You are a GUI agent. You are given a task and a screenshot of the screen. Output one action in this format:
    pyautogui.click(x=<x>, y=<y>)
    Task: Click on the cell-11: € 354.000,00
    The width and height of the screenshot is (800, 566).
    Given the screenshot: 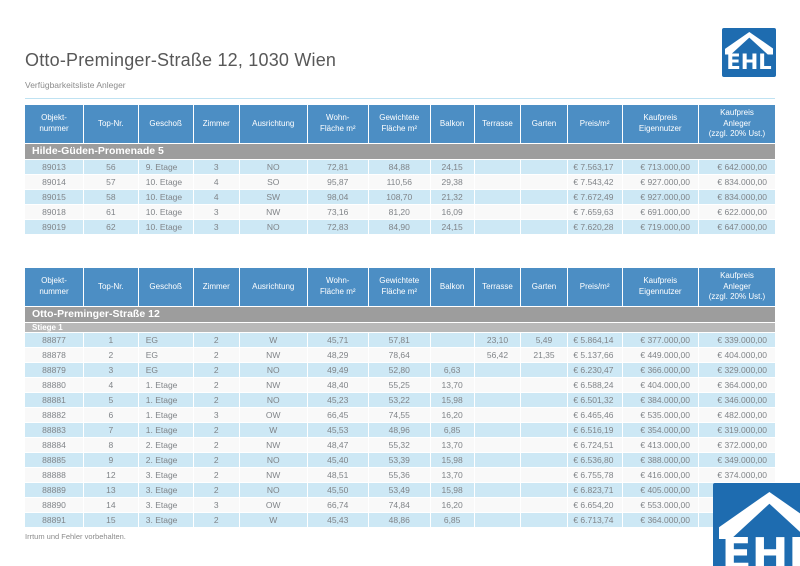 What is the action you would take?
    pyautogui.click(x=660, y=430)
    